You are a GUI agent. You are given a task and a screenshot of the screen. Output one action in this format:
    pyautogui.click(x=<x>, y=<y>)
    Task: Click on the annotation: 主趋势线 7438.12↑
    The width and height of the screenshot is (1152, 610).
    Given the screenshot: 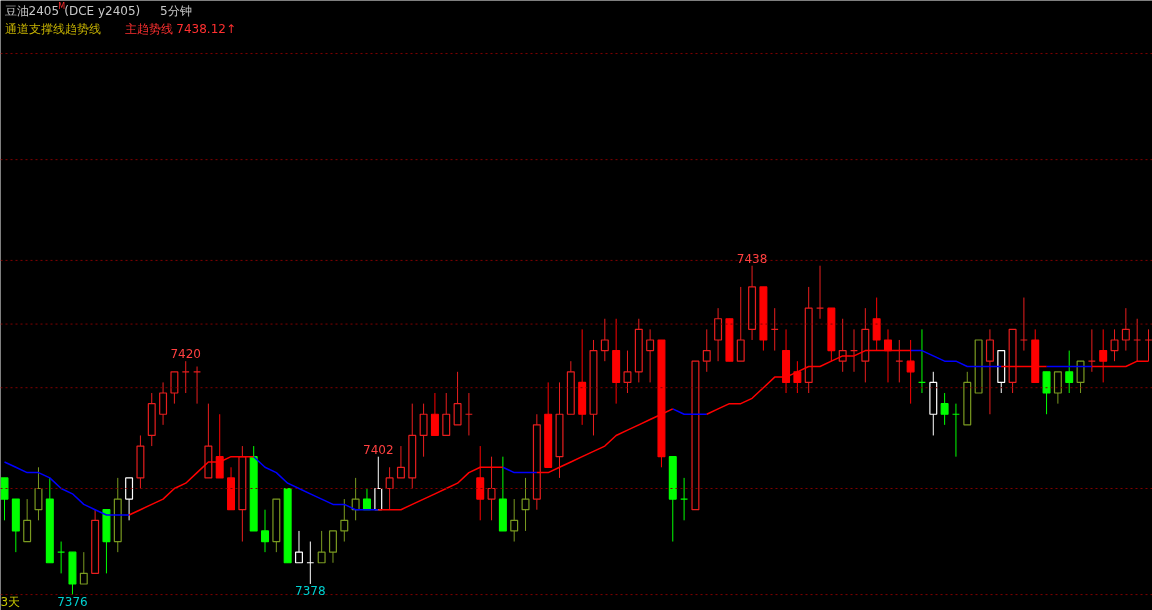 What is the action you would take?
    pyautogui.click(x=180, y=28)
    